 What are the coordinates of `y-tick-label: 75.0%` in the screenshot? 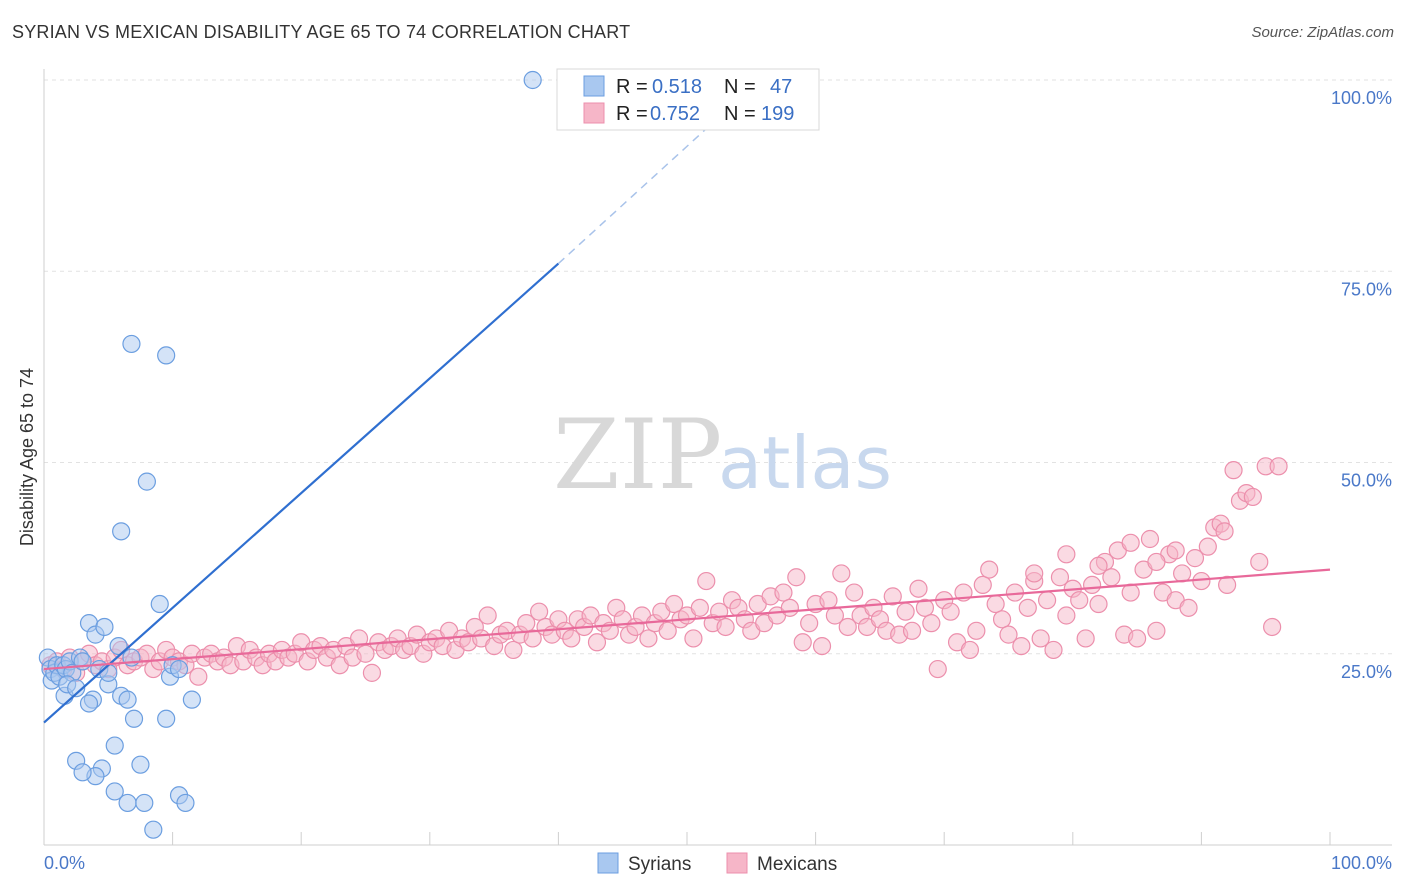 It's located at (1366, 289).